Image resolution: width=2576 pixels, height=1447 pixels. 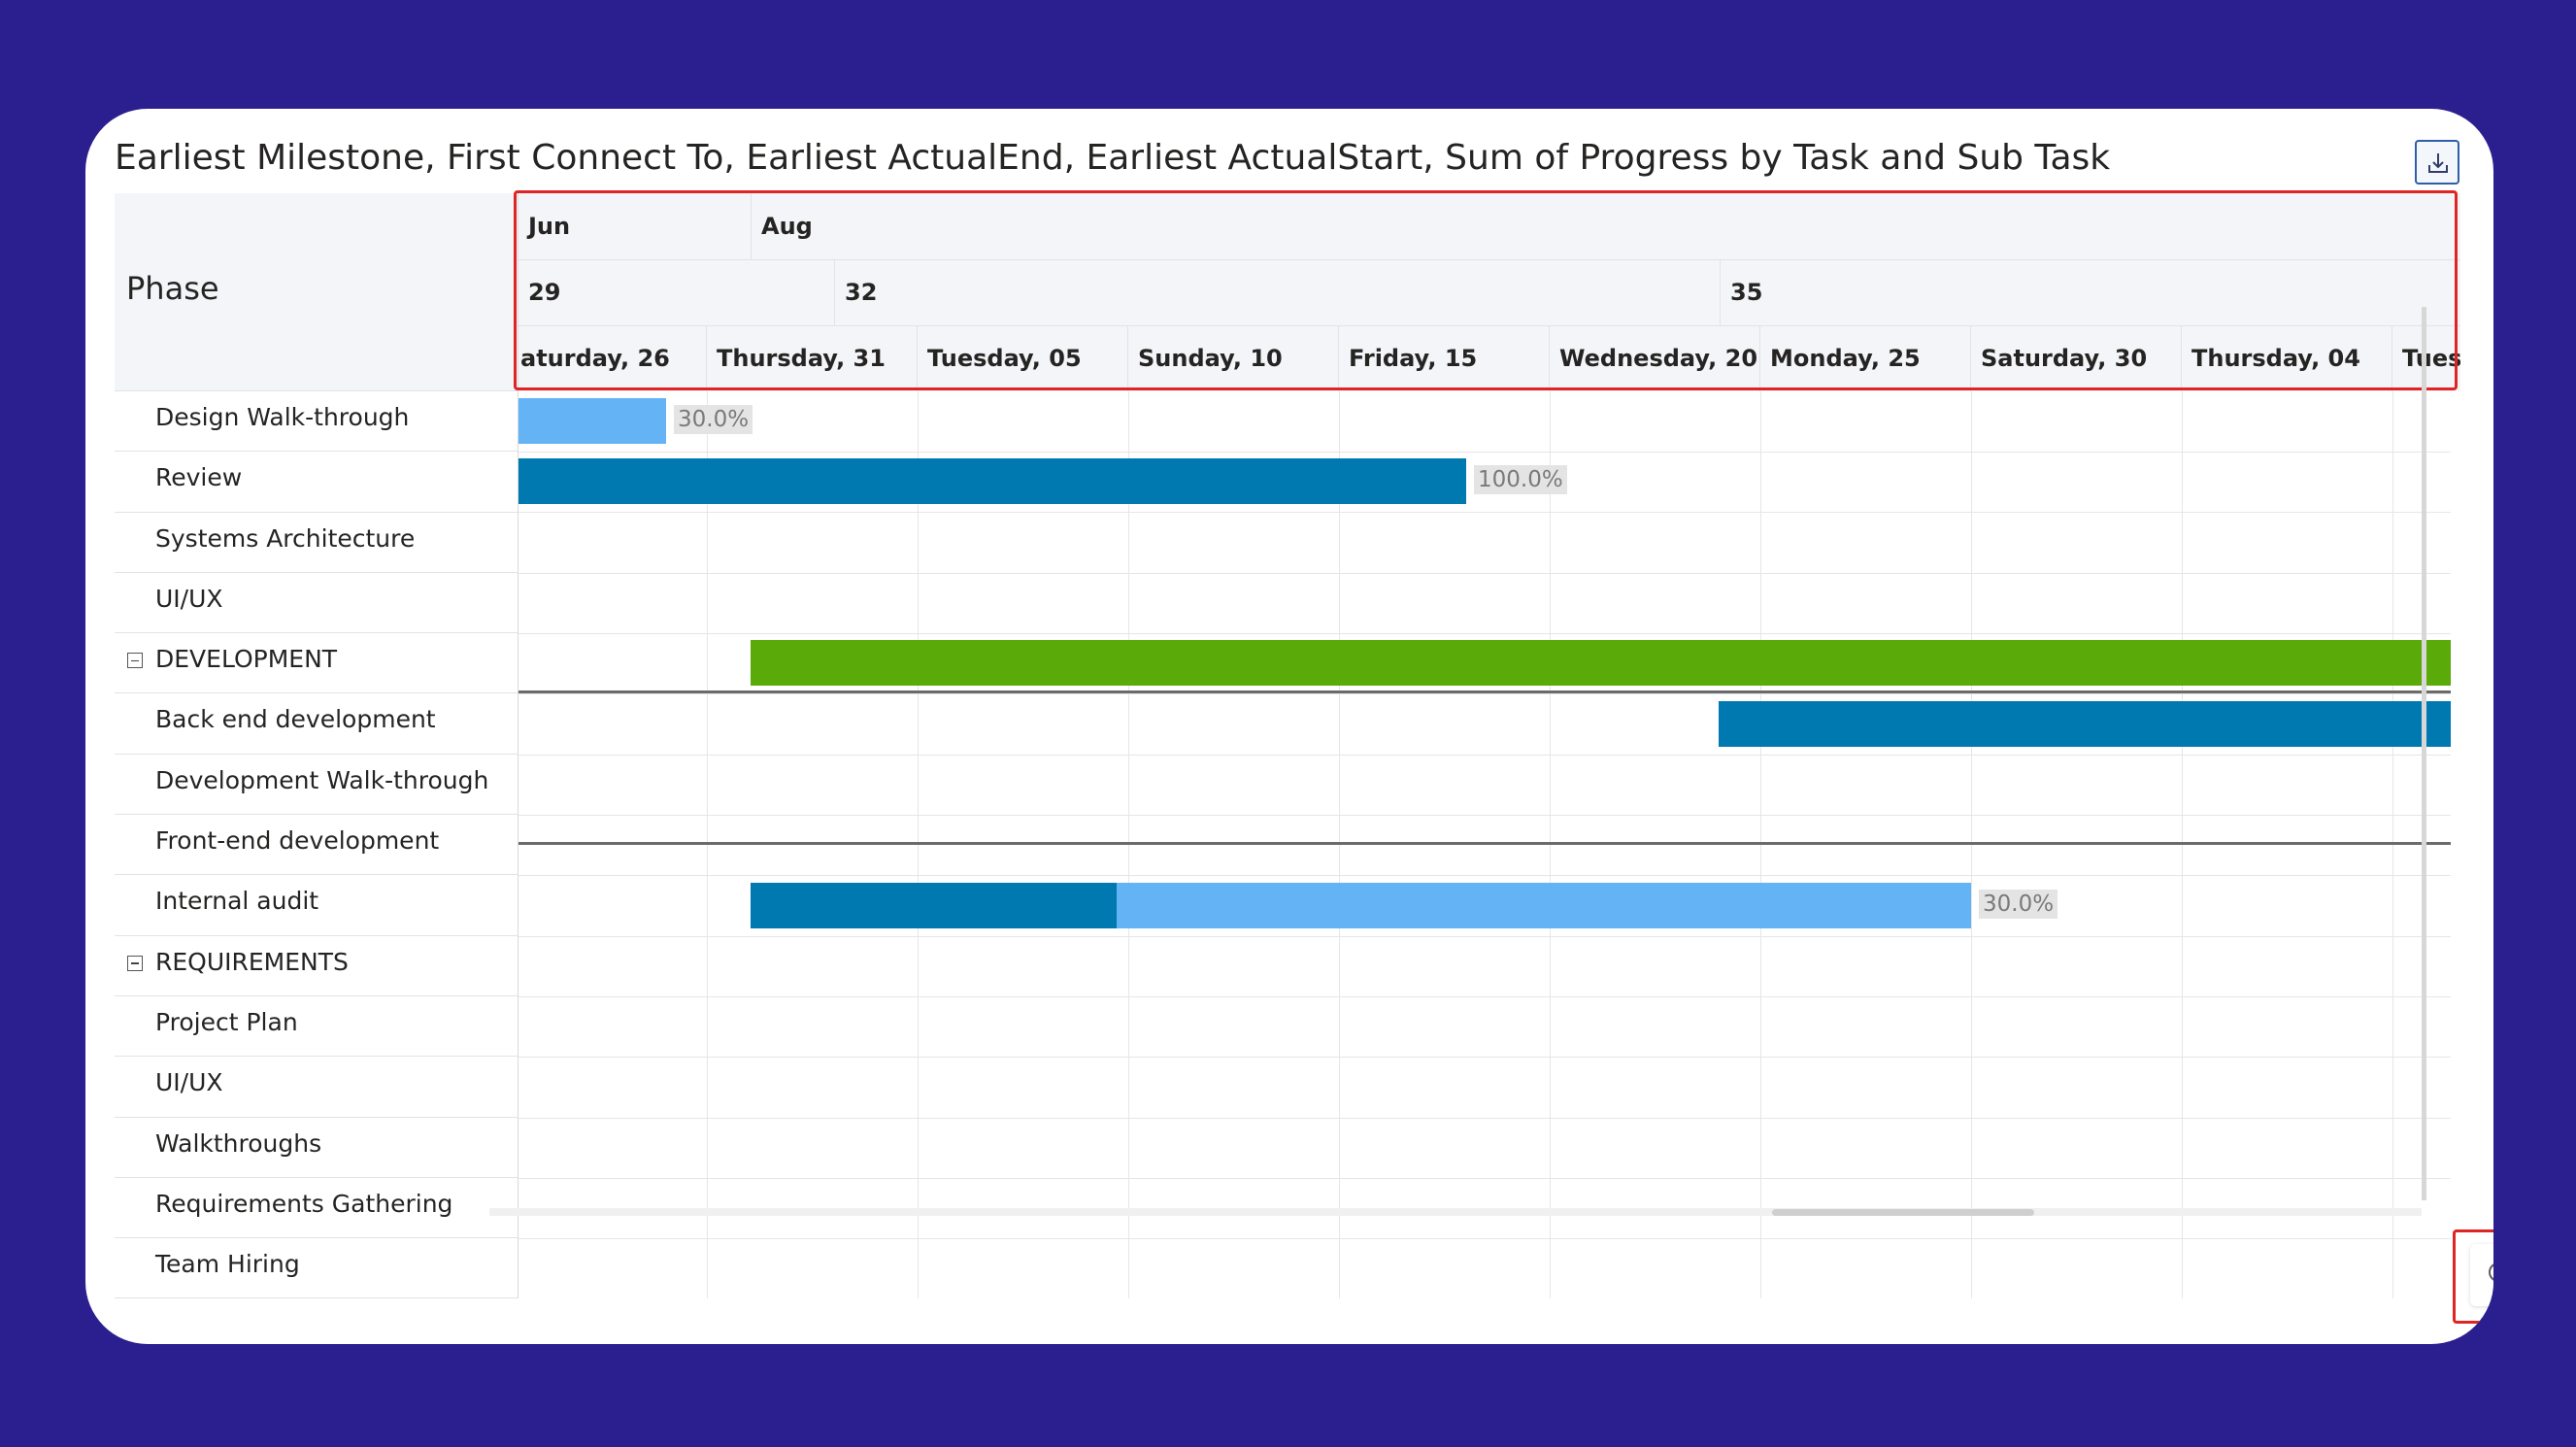 I want to click on task-row-label: Front-end development, so click(x=317, y=845).